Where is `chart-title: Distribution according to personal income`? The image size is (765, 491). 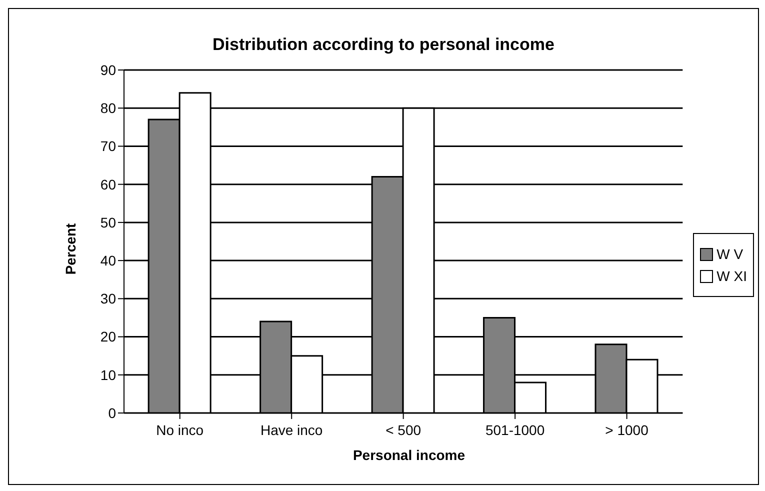
chart-title: Distribution according to personal income is located at coordinates (383, 44).